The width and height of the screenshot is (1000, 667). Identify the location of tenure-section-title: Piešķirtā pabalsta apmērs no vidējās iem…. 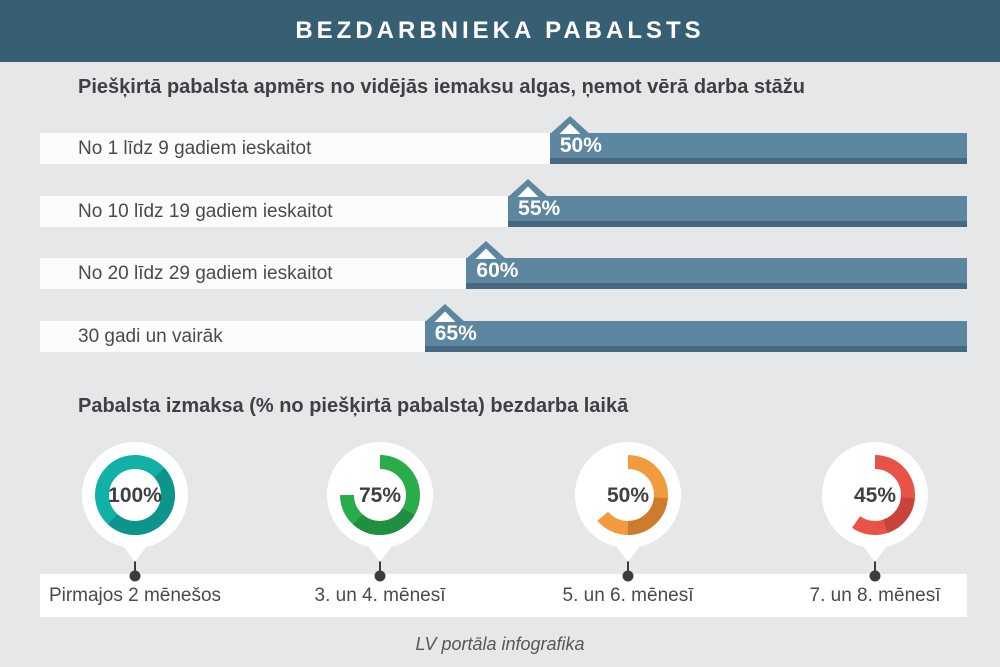
(441, 87).